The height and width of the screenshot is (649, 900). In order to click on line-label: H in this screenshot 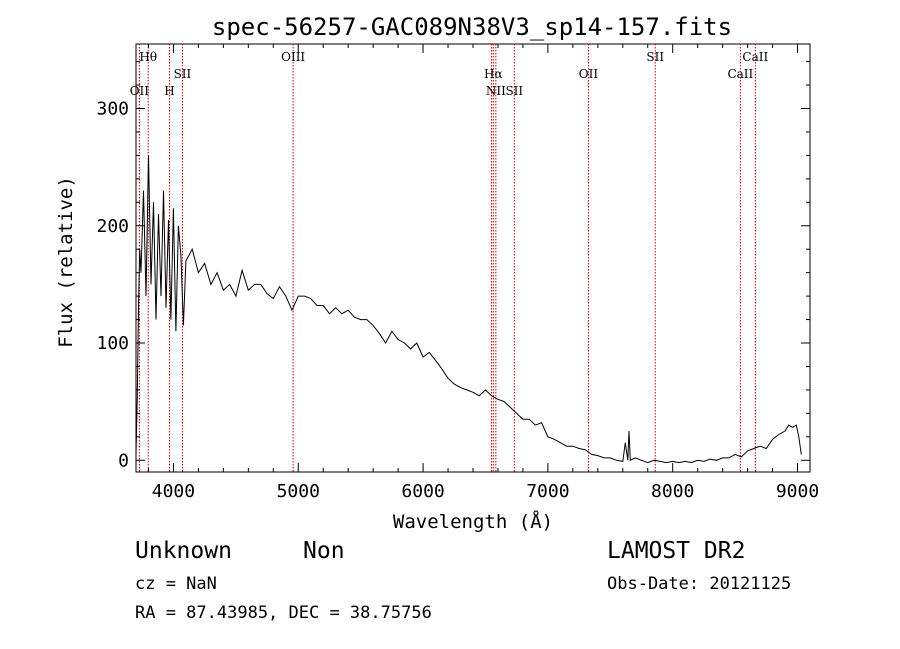, I will do `click(169, 91)`.